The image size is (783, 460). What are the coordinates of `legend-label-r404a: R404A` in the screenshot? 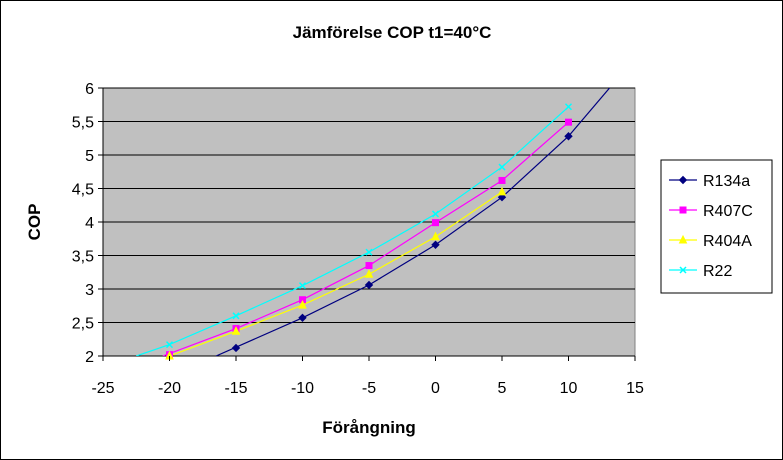 It's located at (727, 241).